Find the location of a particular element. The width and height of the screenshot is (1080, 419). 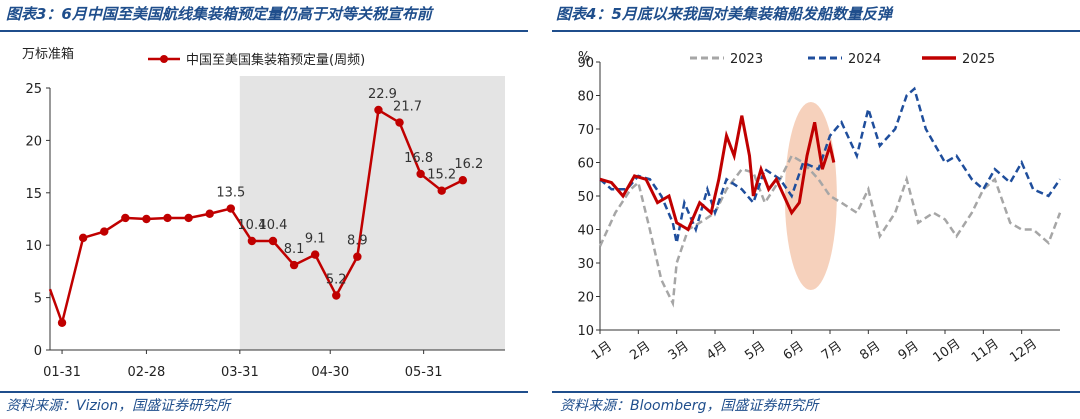

right-series-line-2025 is located at coordinates (717, 173).